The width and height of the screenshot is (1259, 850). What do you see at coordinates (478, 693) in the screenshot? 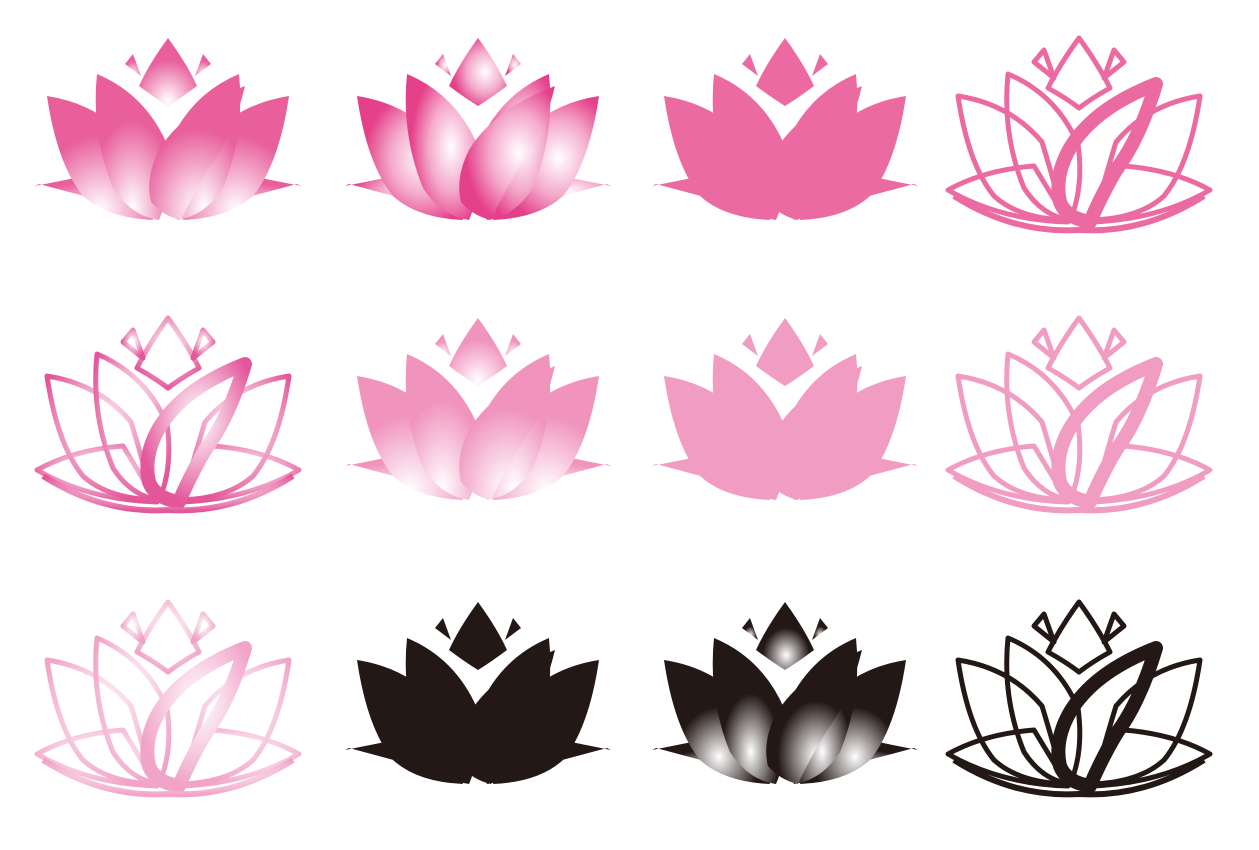
I see `lotus-icon-solid-black` at bounding box center [478, 693].